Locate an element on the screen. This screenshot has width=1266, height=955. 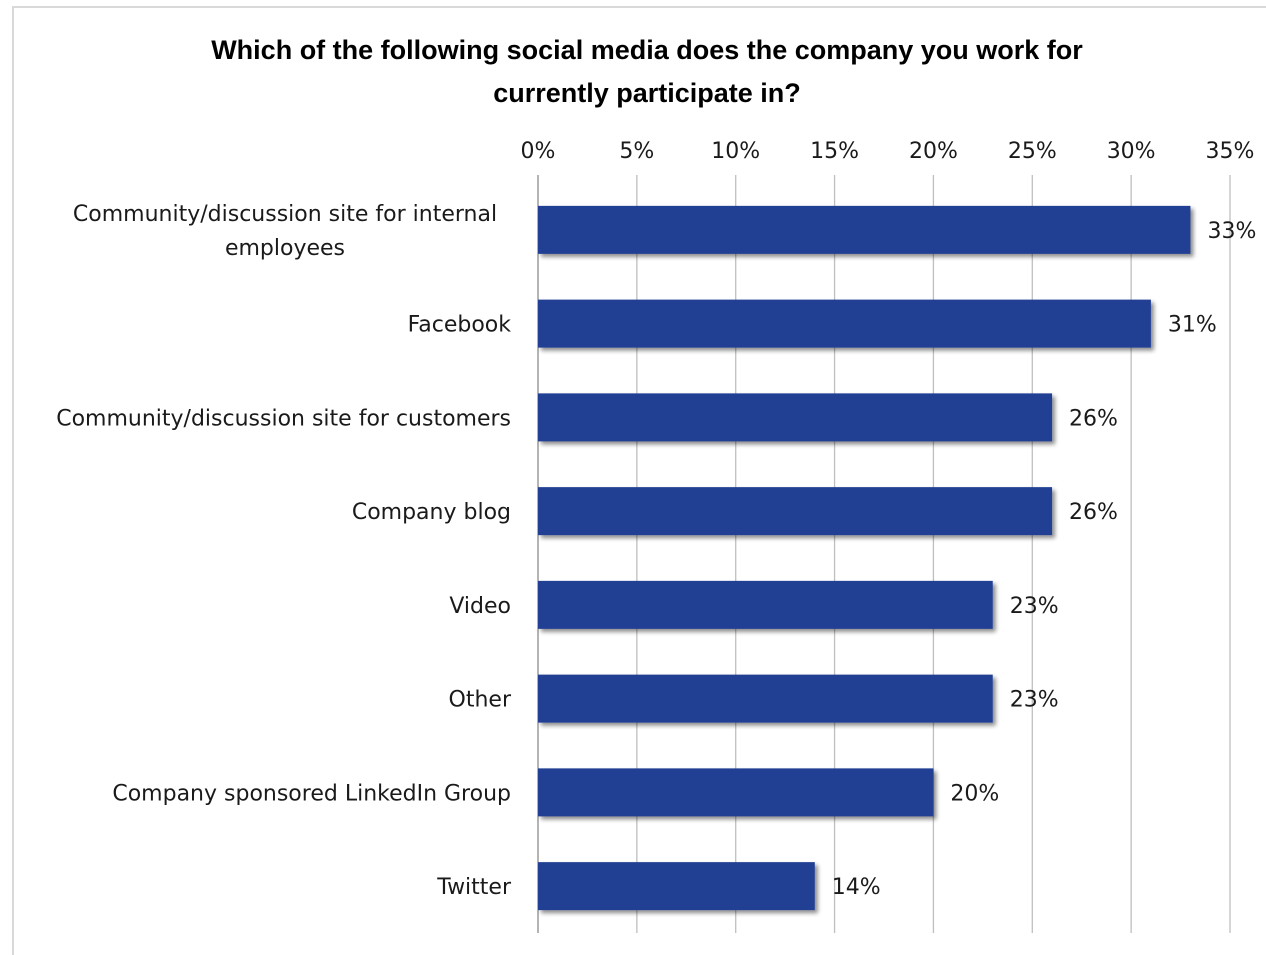
x-tick-label: 25% is located at coordinates (1032, 151).